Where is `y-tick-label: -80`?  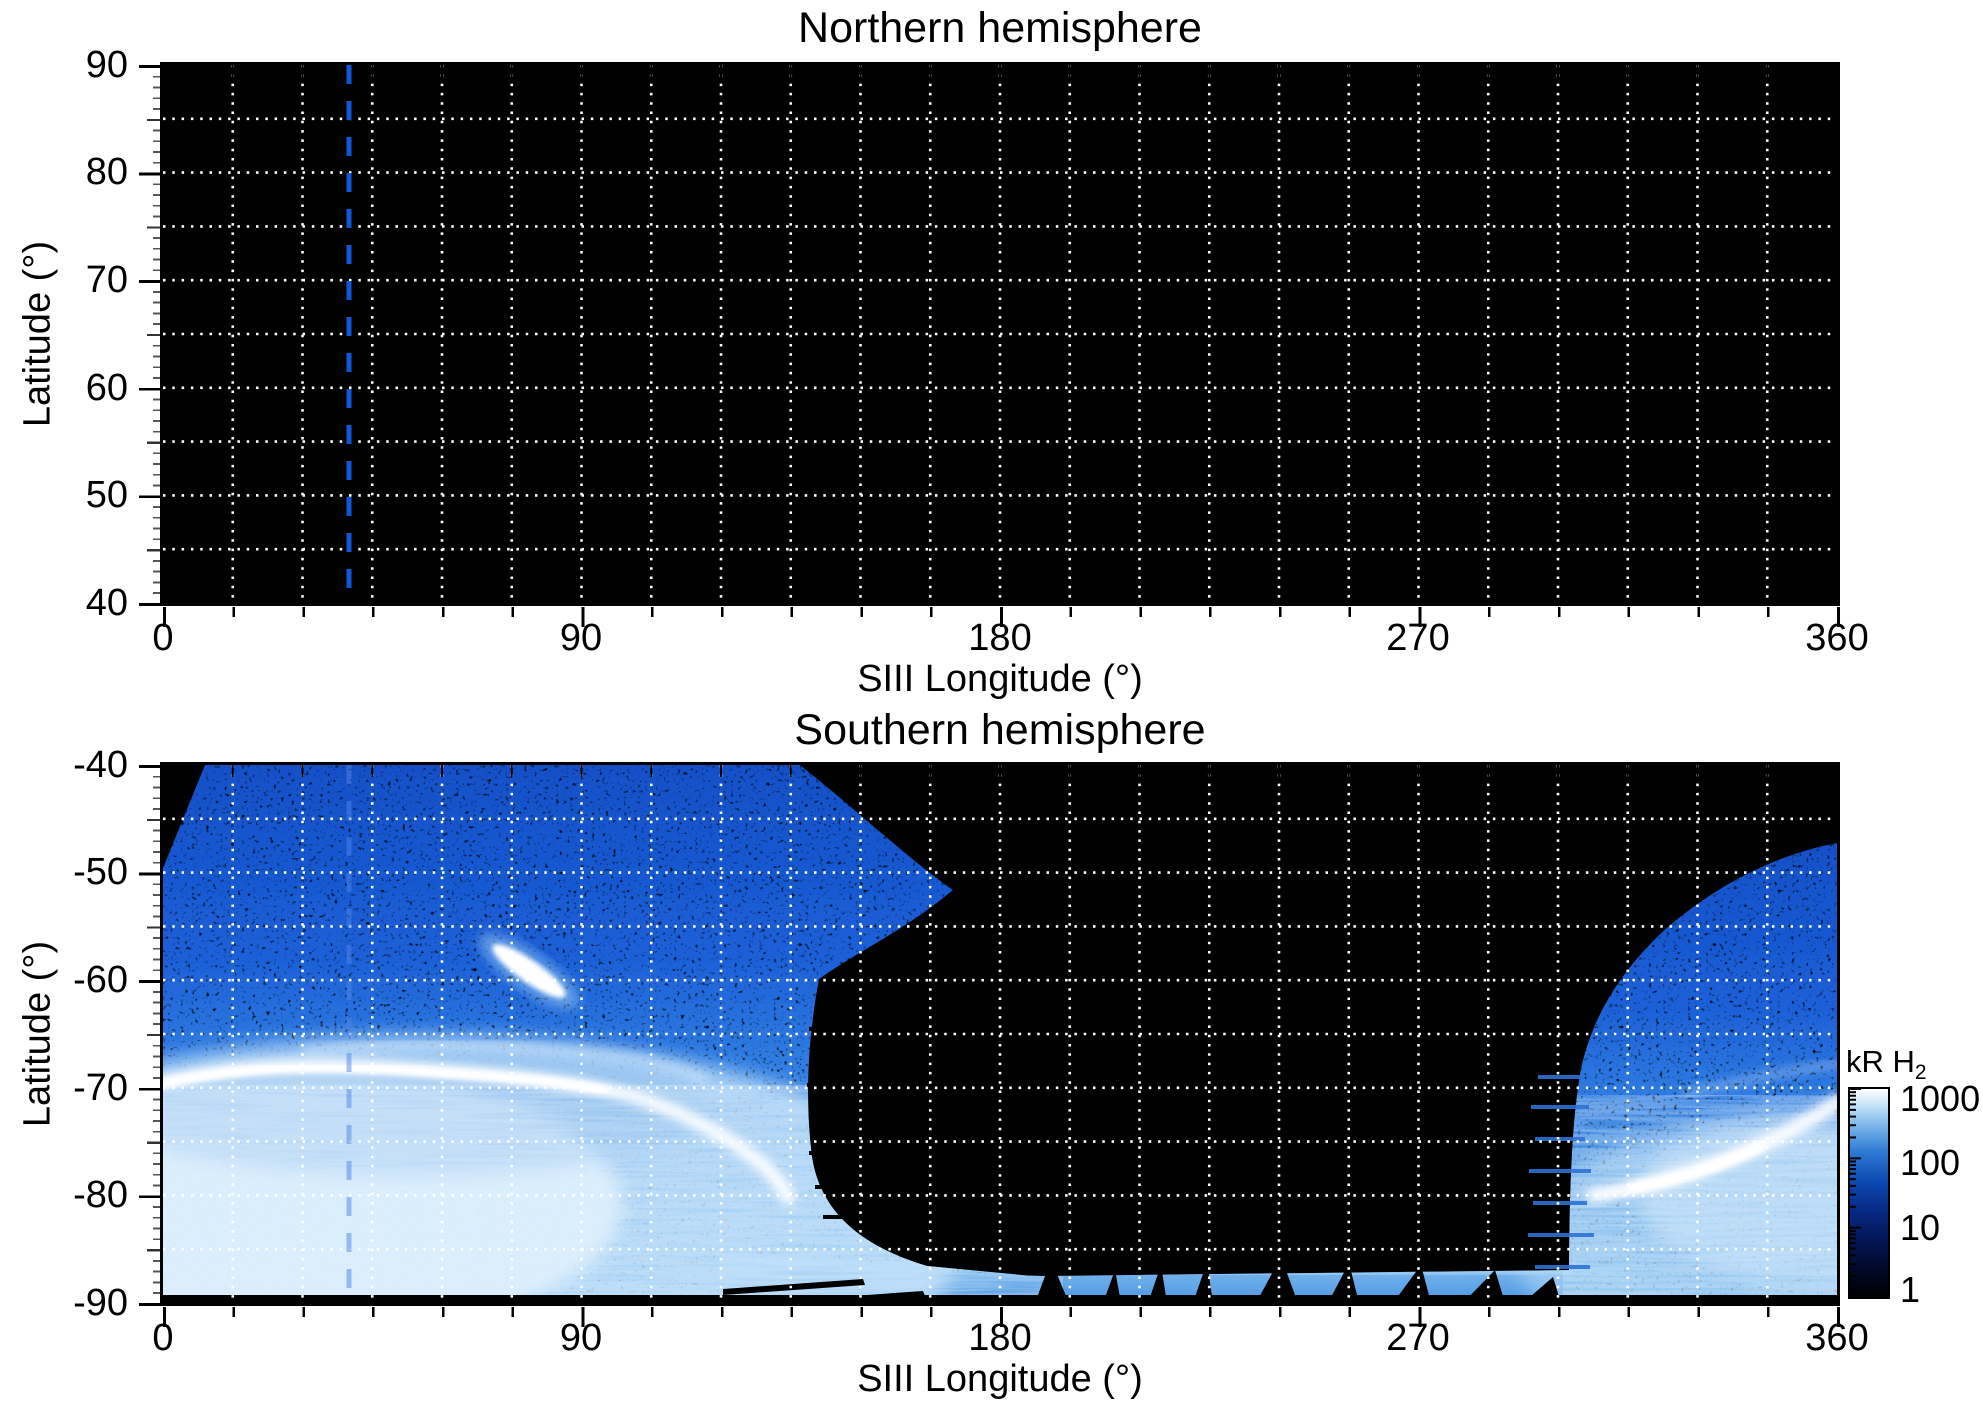 y-tick-label: -80 is located at coordinates (100, 1195).